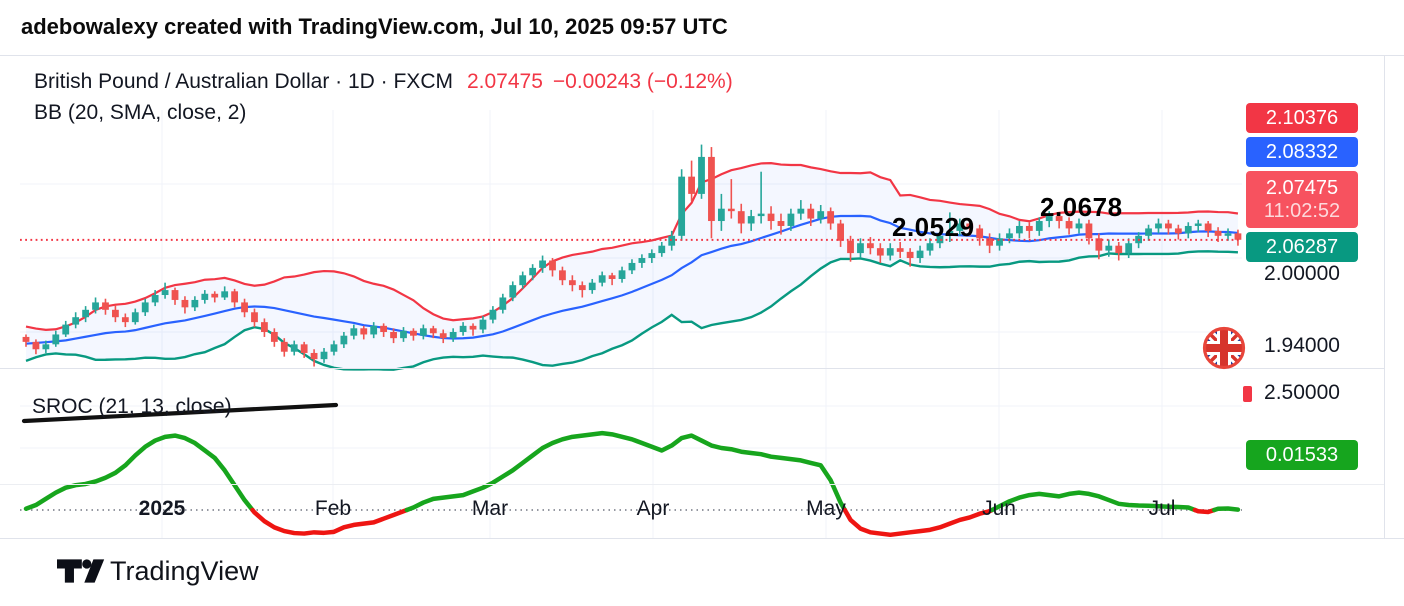  What do you see at coordinates (162, 508) in the screenshot?
I see `time-axis-label: 2025` at bounding box center [162, 508].